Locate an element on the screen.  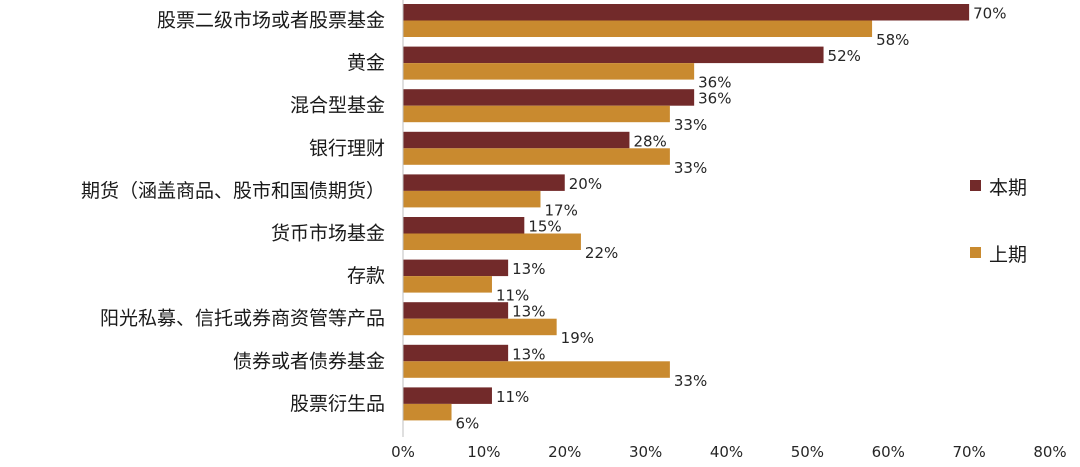
data-label: 6% is located at coordinates (468, 423).